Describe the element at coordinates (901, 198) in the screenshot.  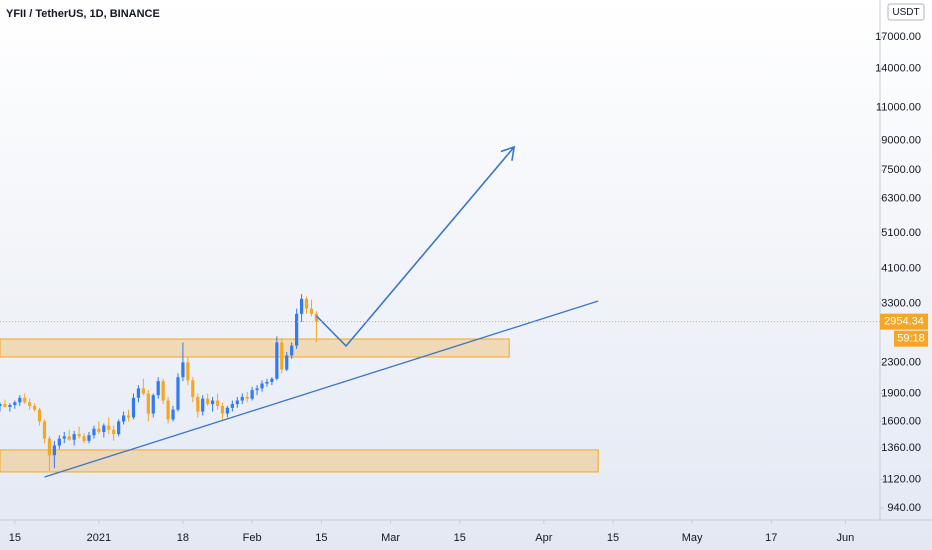
I see `y-tick-label: 6300.00` at that location.